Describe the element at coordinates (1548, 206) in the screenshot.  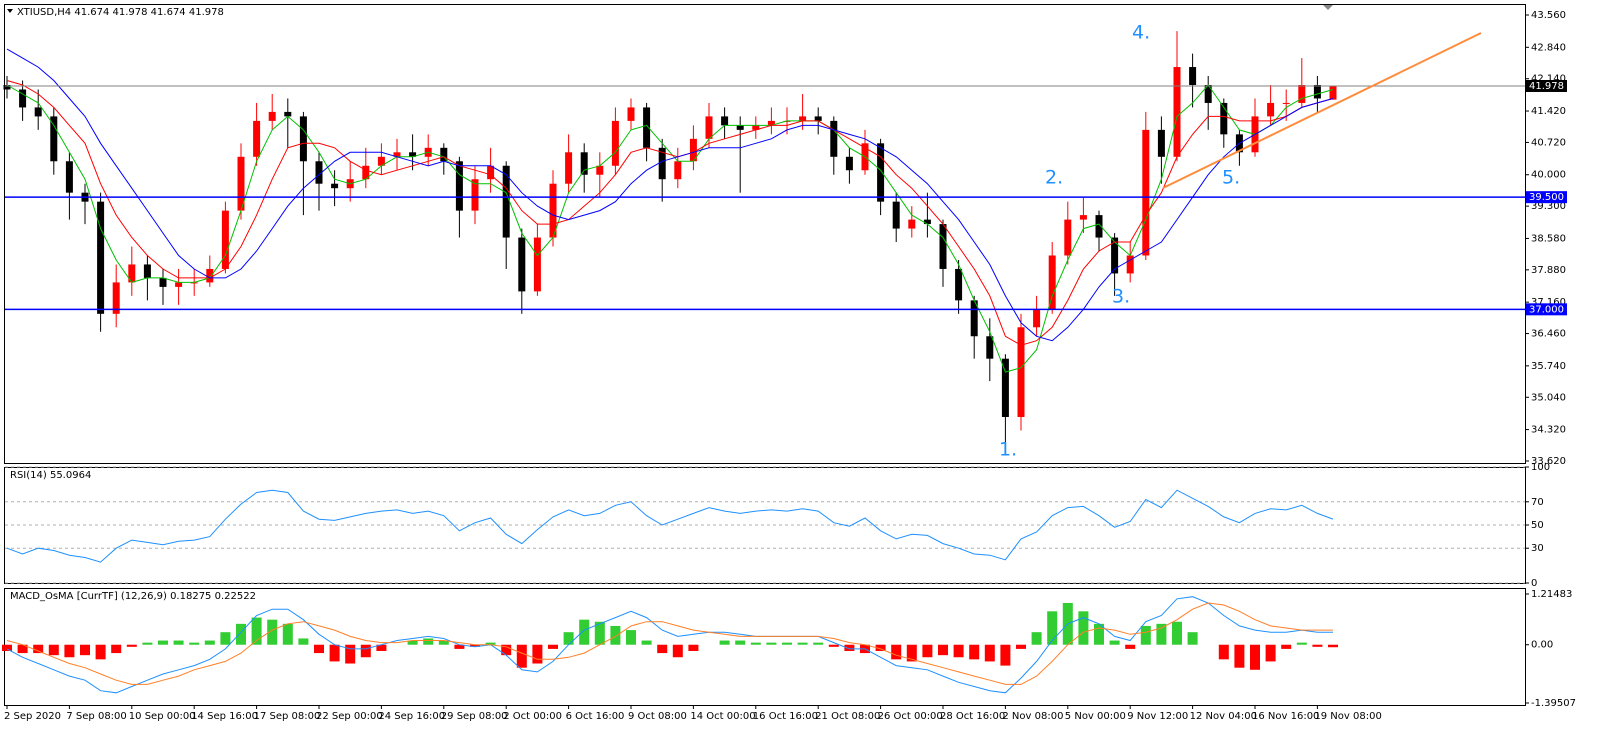
I see `y-tick-label: 39.300` at that location.